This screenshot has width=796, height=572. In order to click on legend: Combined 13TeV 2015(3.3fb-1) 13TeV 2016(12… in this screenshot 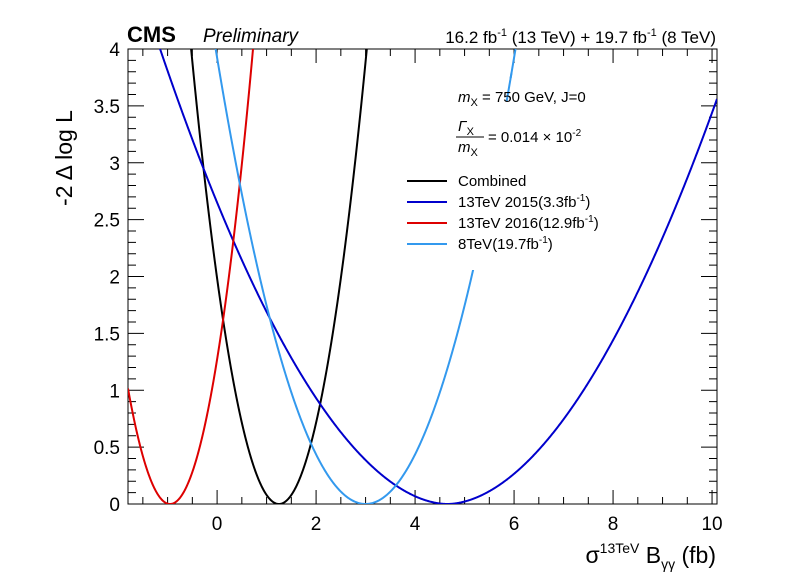, I will do `click(503, 213)`.